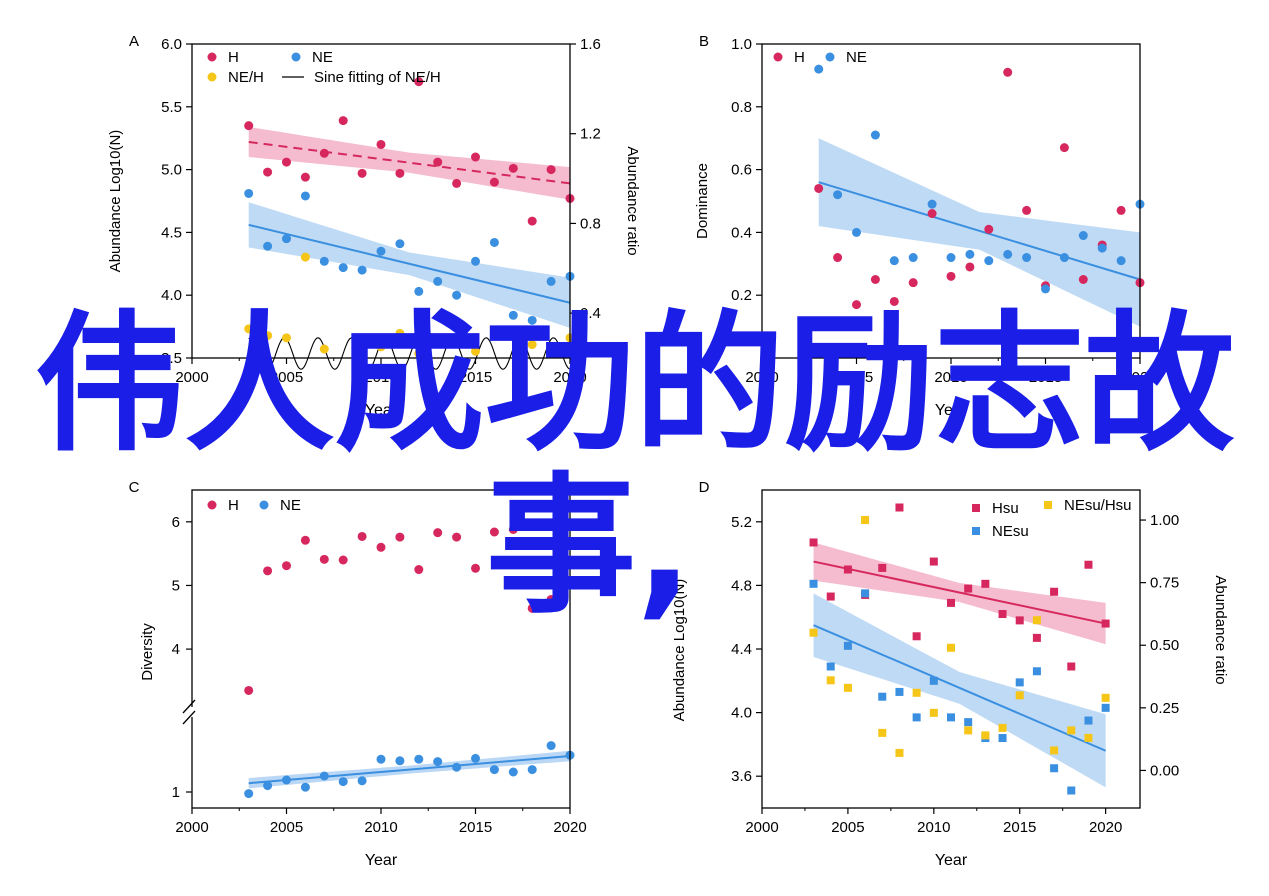  What do you see at coordinates (1048, 505) in the screenshot?
I see `legend-NEsu-Hsu-marker` at bounding box center [1048, 505].